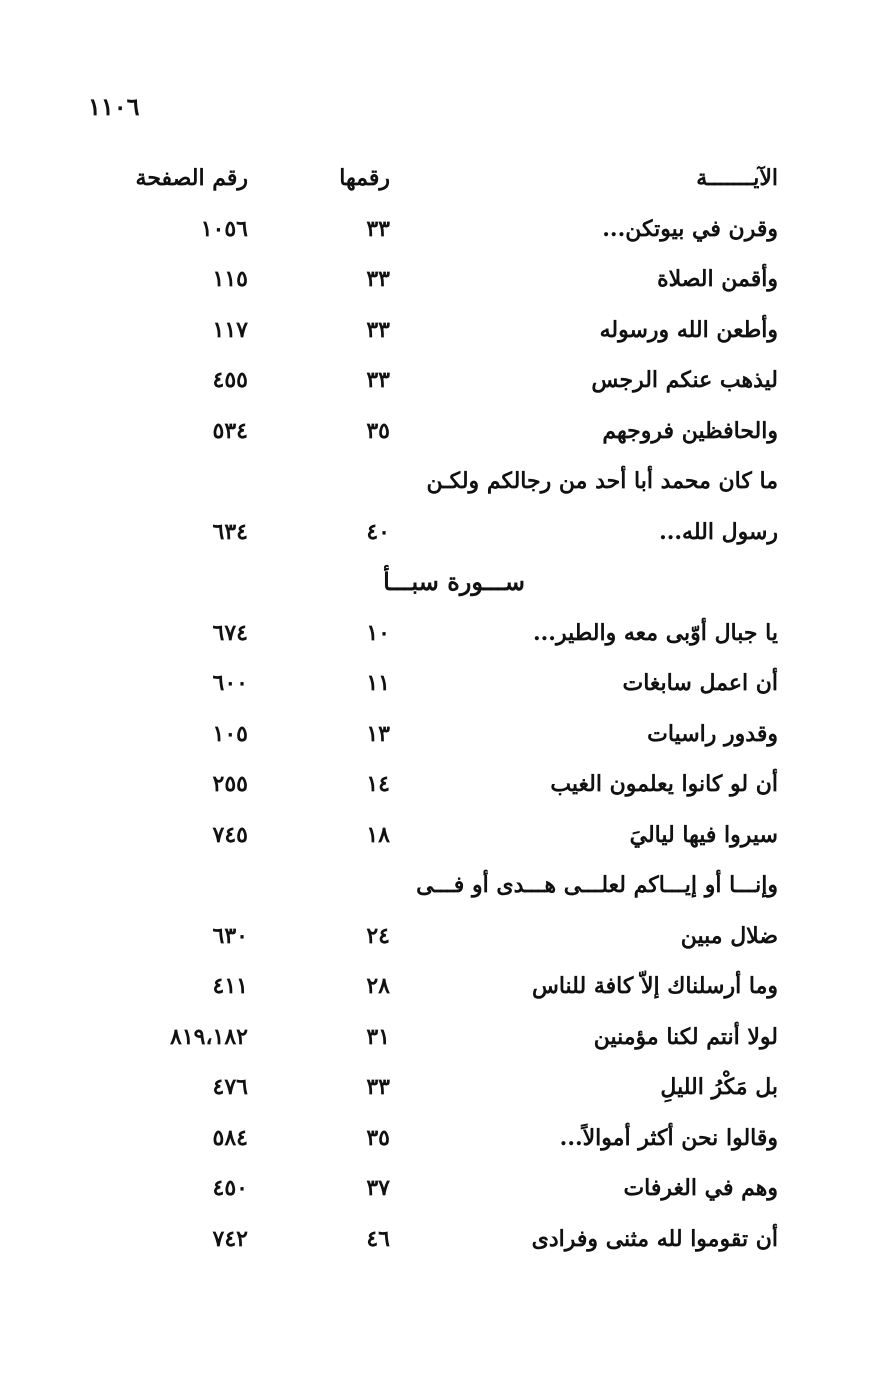  I want to click on table-row: وقالوا نحن أكثر أموالاً... ٣٥ ٥٨٤, so click(442, 1138).